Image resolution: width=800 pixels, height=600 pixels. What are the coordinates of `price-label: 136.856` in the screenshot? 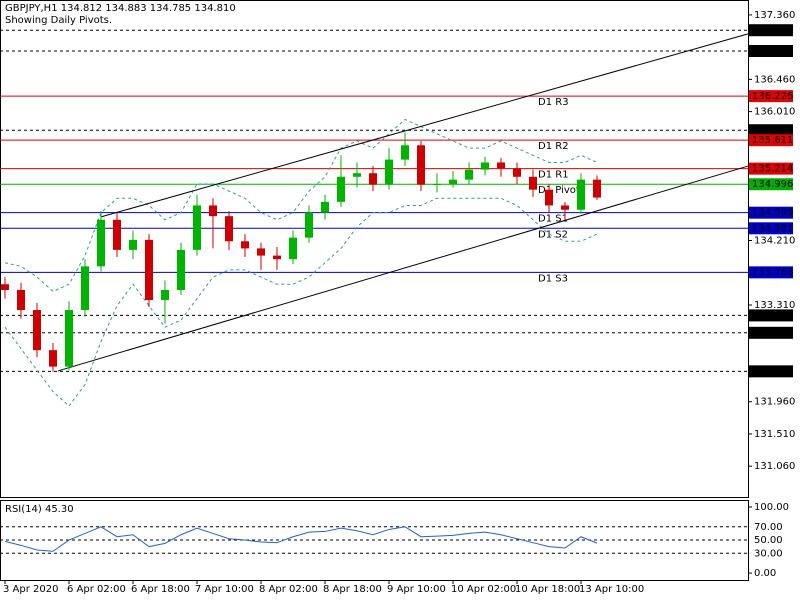 It's located at (772, 51).